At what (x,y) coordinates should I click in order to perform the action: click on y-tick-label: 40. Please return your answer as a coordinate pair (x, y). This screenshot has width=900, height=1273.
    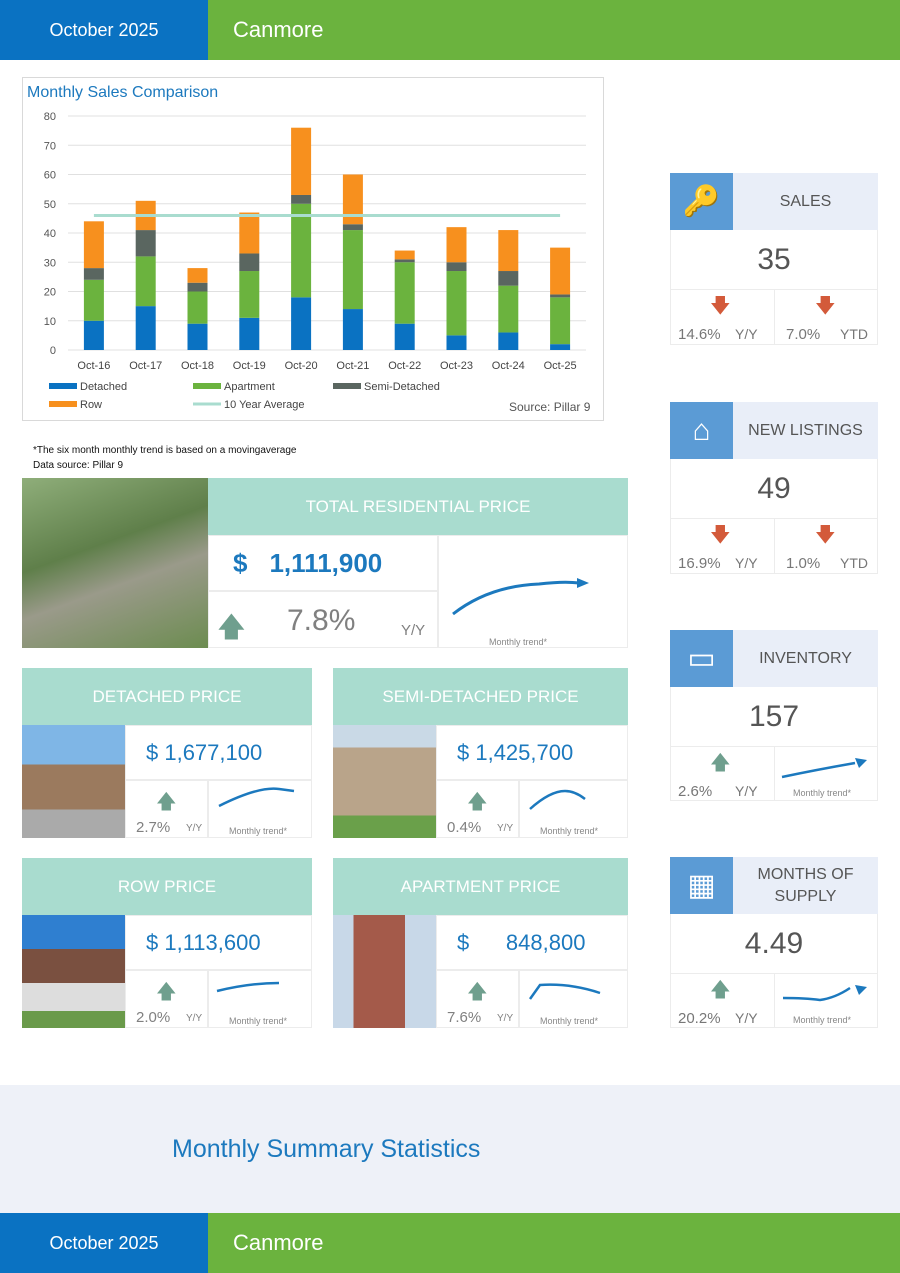
    Looking at the image, I should click on (50, 234).